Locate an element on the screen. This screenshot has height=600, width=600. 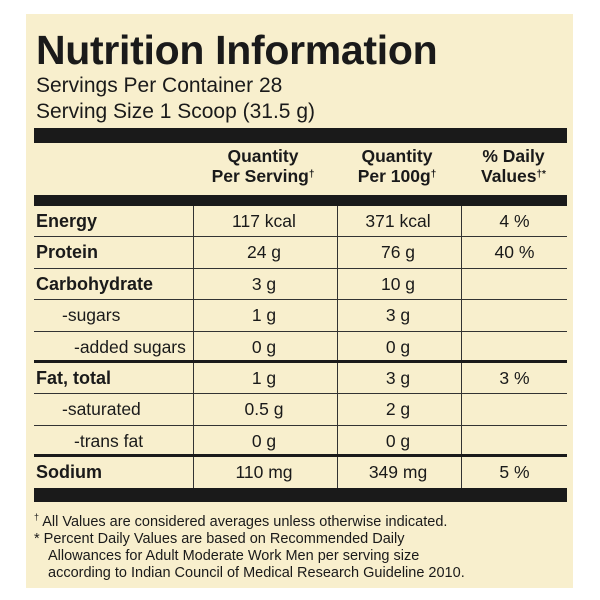
nutrient-name: Carbohydrate is located at coordinates (95, 283).